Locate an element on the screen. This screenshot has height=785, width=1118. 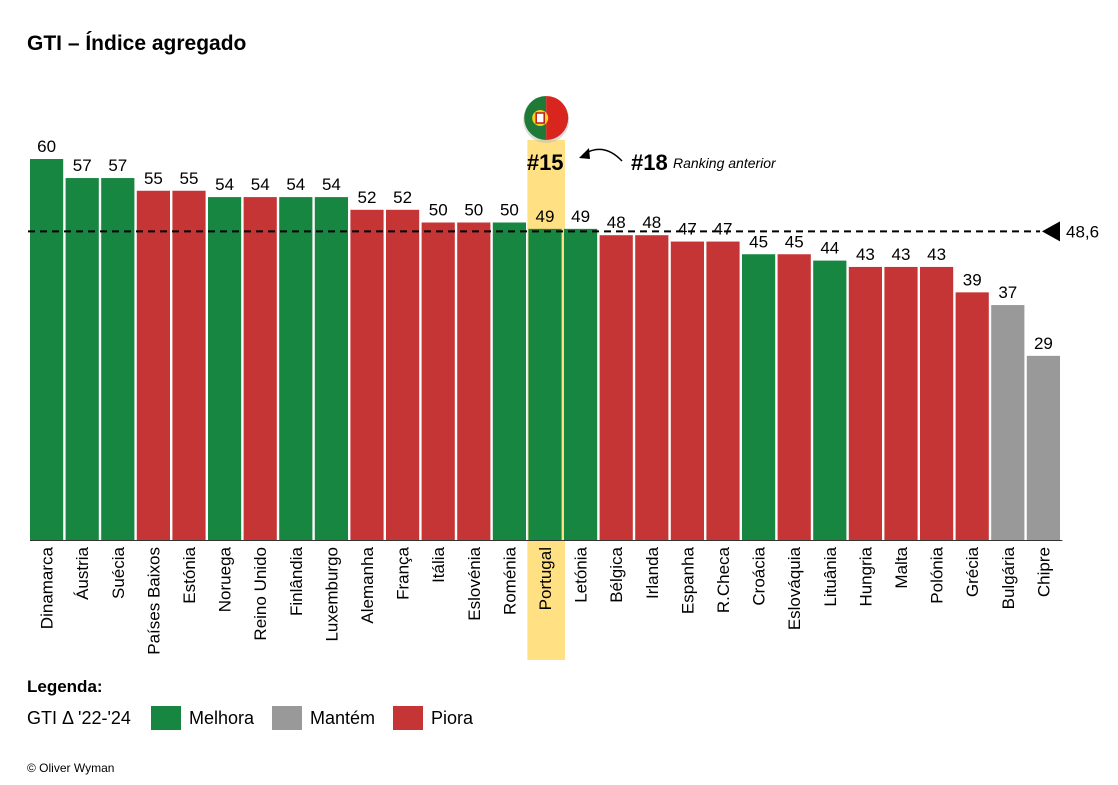
category-label-croacia: Croácia is located at coordinates (759, 575).